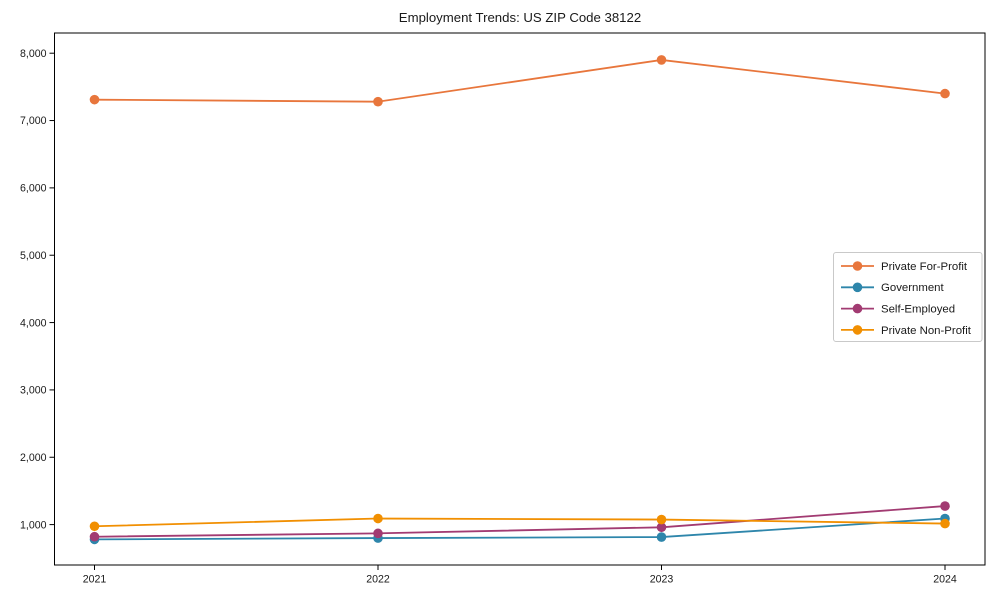 This screenshot has height=600, width=1000. I want to click on x-tick-label: 2022, so click(378, 580).